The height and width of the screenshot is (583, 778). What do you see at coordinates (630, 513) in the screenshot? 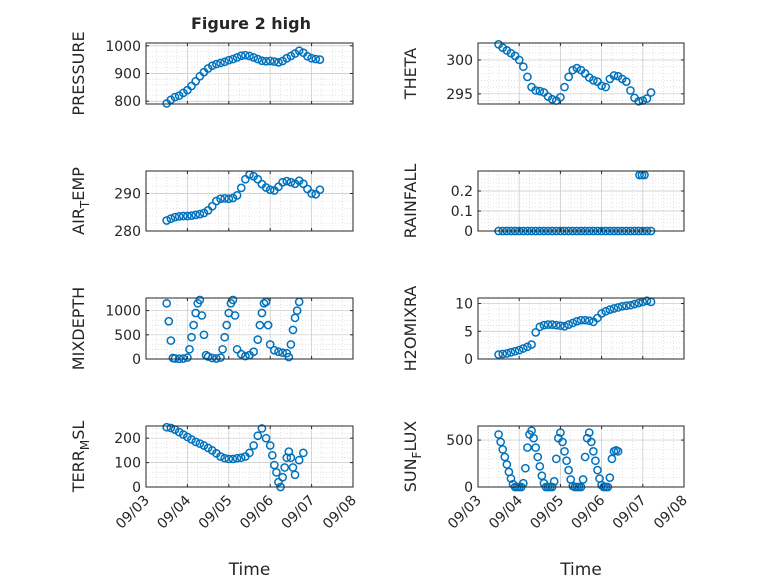
I see `x-tick-label: 09/07` at bounding box center [630, 513].